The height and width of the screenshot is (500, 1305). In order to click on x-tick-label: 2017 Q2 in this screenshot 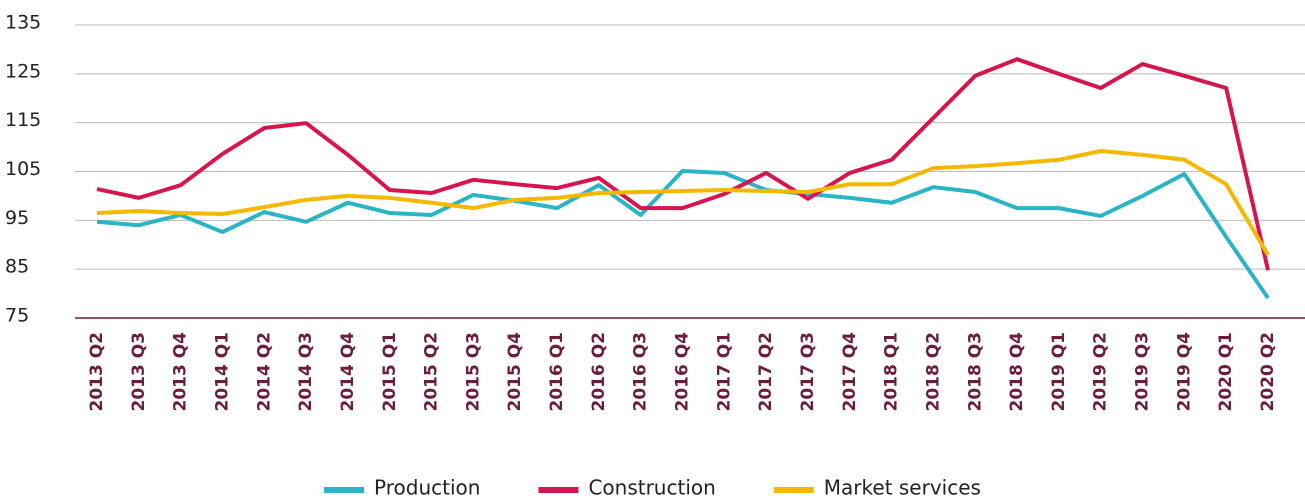, I will do `click(766, 372)`.